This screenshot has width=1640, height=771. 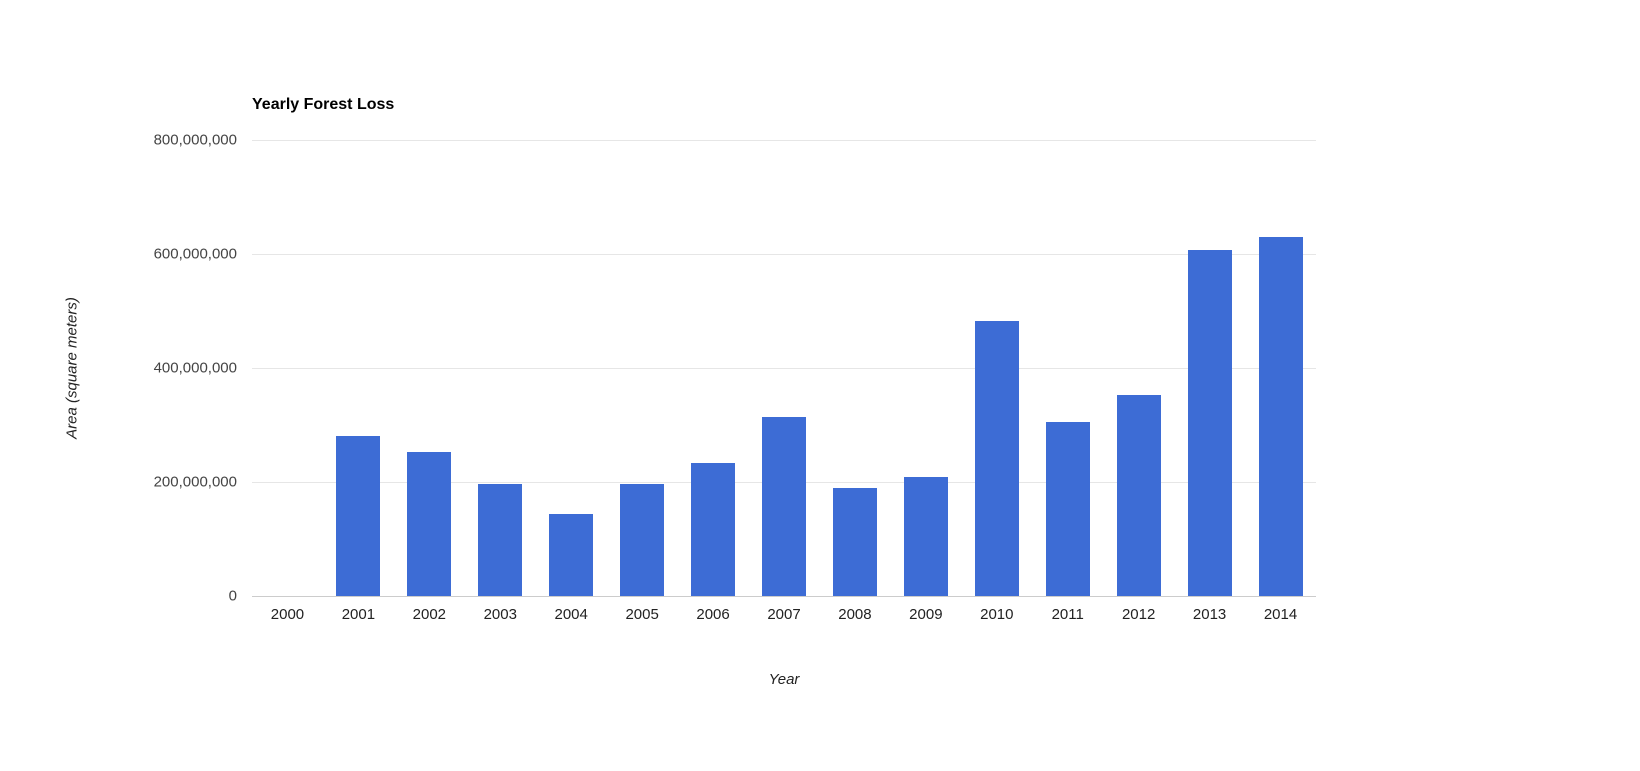 What do you see at coordinates (1068, 509) in the screenshot?
I see `bar-2011` at bounding box center [1068, 509].